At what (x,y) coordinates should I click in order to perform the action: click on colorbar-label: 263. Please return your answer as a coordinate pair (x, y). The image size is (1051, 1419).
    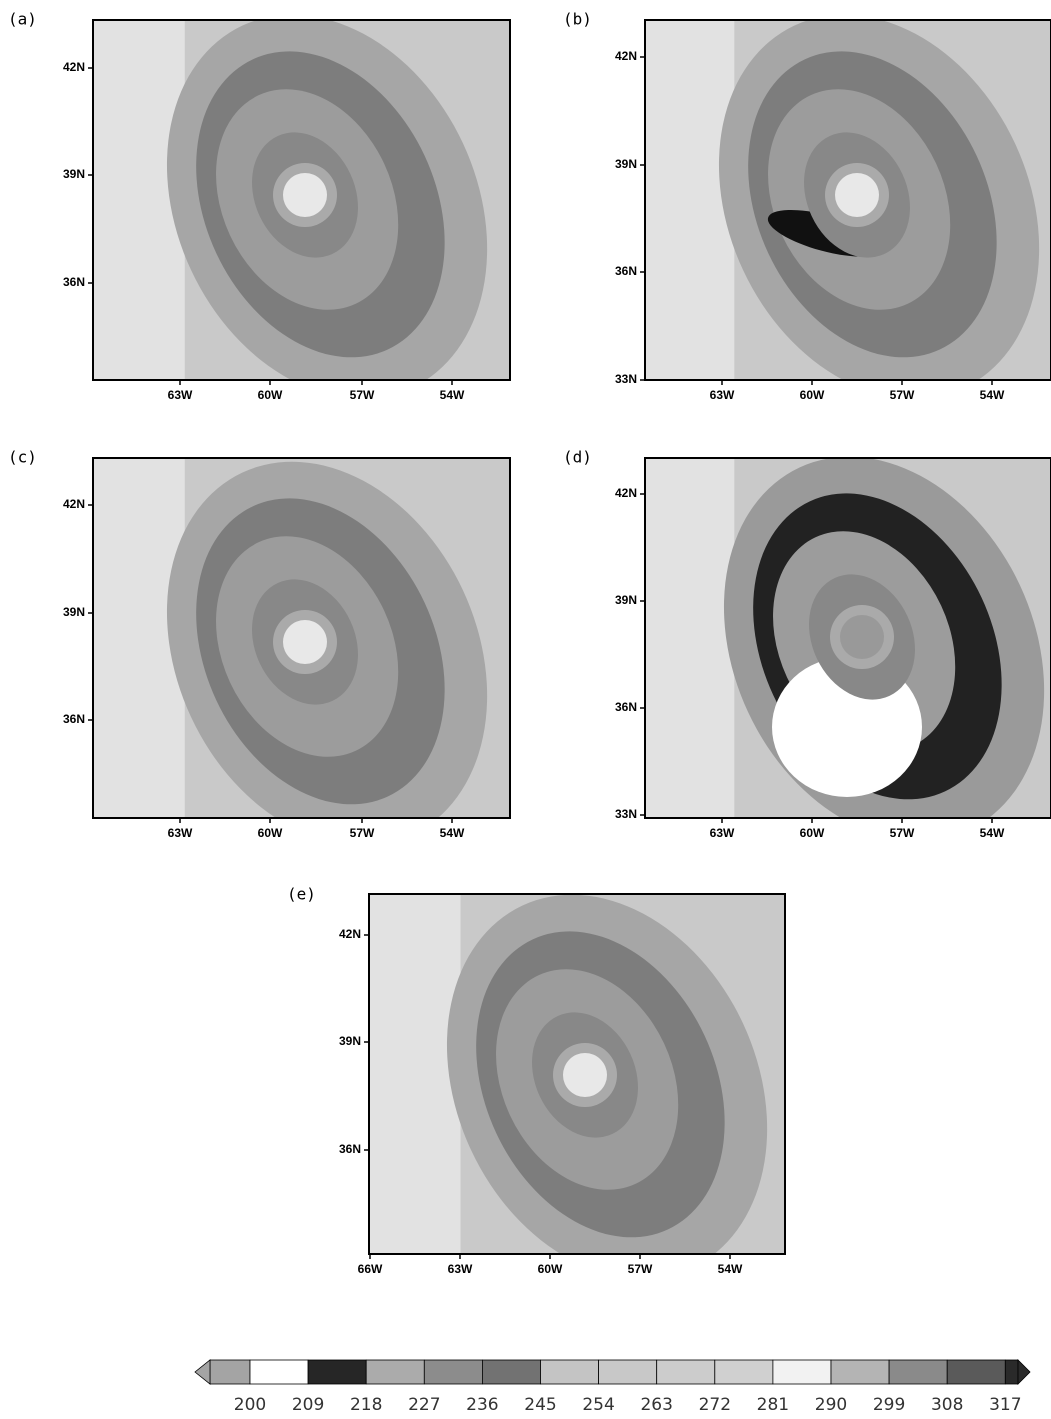
    Looking at the image, I should click on (656, 1405).